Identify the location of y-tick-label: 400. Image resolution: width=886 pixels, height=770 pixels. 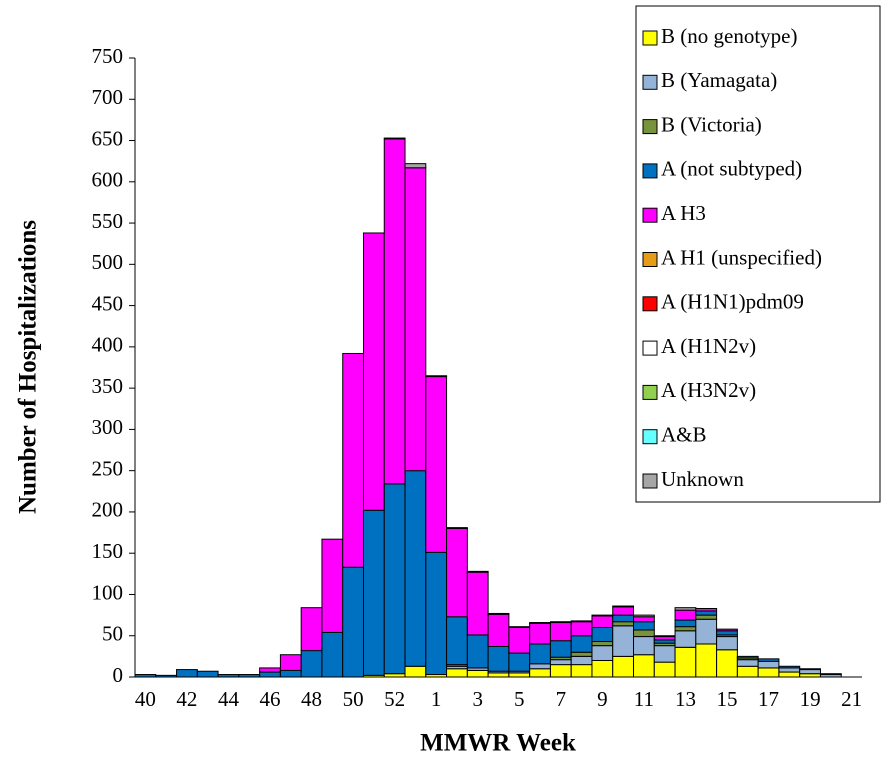
(108, 345).